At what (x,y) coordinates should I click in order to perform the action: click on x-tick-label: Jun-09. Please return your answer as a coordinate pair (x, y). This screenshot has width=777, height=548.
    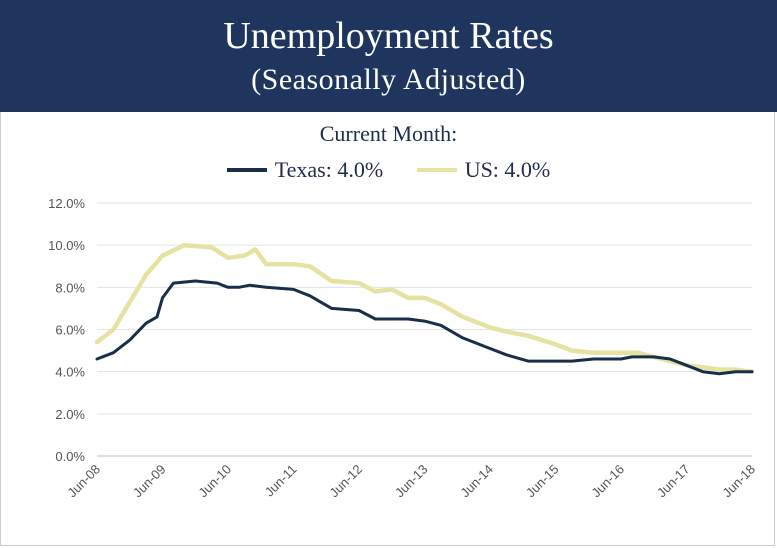
    Looking at the image, I should click on (149, 481).